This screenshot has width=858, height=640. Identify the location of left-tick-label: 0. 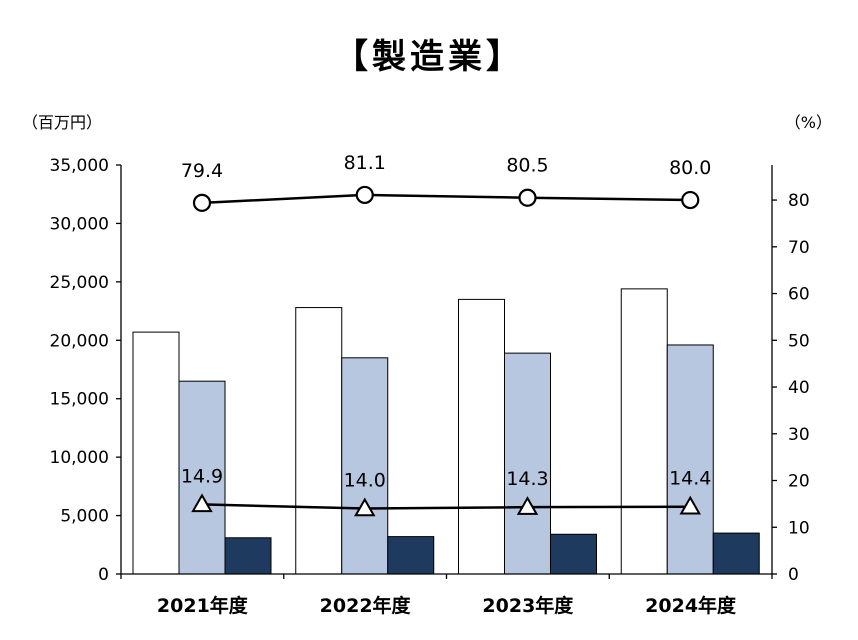
(103, 575).